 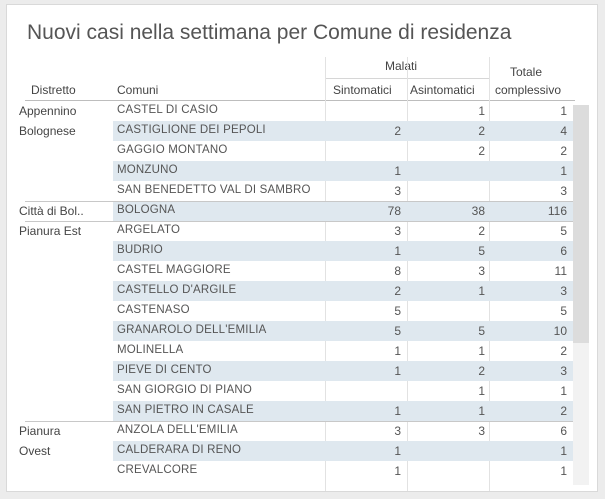 I want to click on header-asintomatici: Asintomatici, so click(x=442, y=90).